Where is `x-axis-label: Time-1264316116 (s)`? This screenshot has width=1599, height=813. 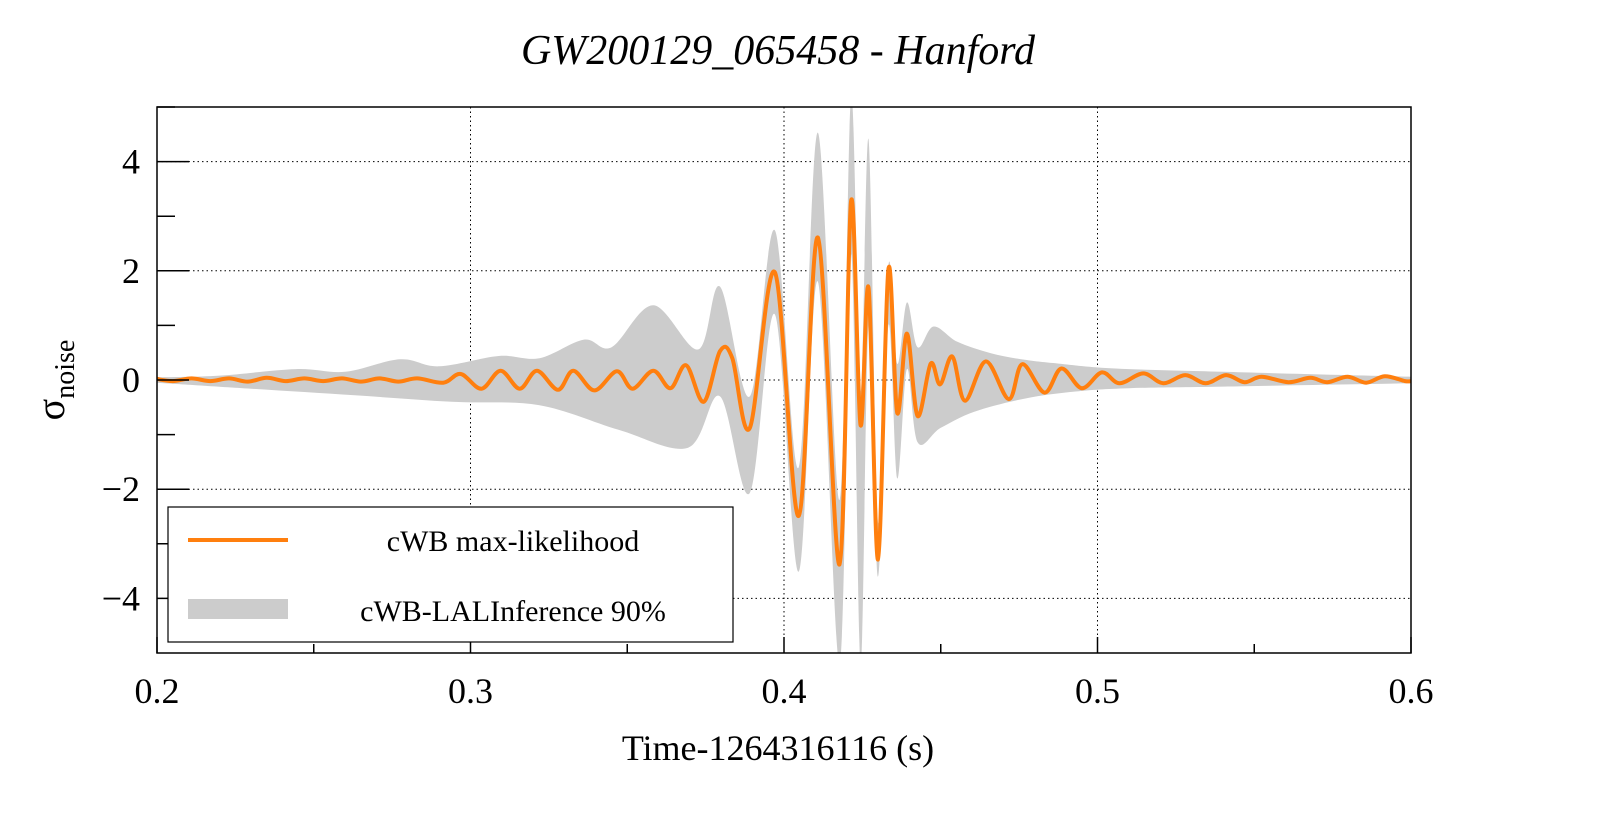 x-axis-label: Time-1264316116 (s) is located at coordinates (778, 748).